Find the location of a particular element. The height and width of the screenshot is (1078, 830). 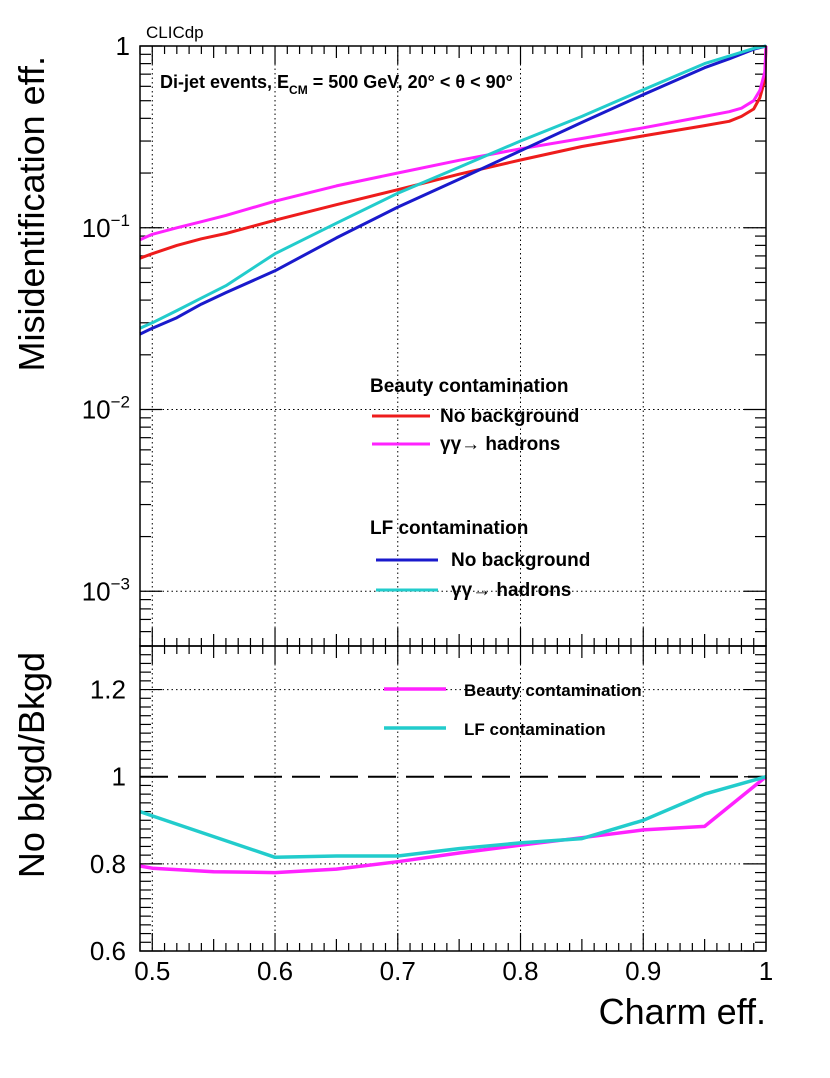

clicdp-label: CLICdp is located at coordinates (175, 32).